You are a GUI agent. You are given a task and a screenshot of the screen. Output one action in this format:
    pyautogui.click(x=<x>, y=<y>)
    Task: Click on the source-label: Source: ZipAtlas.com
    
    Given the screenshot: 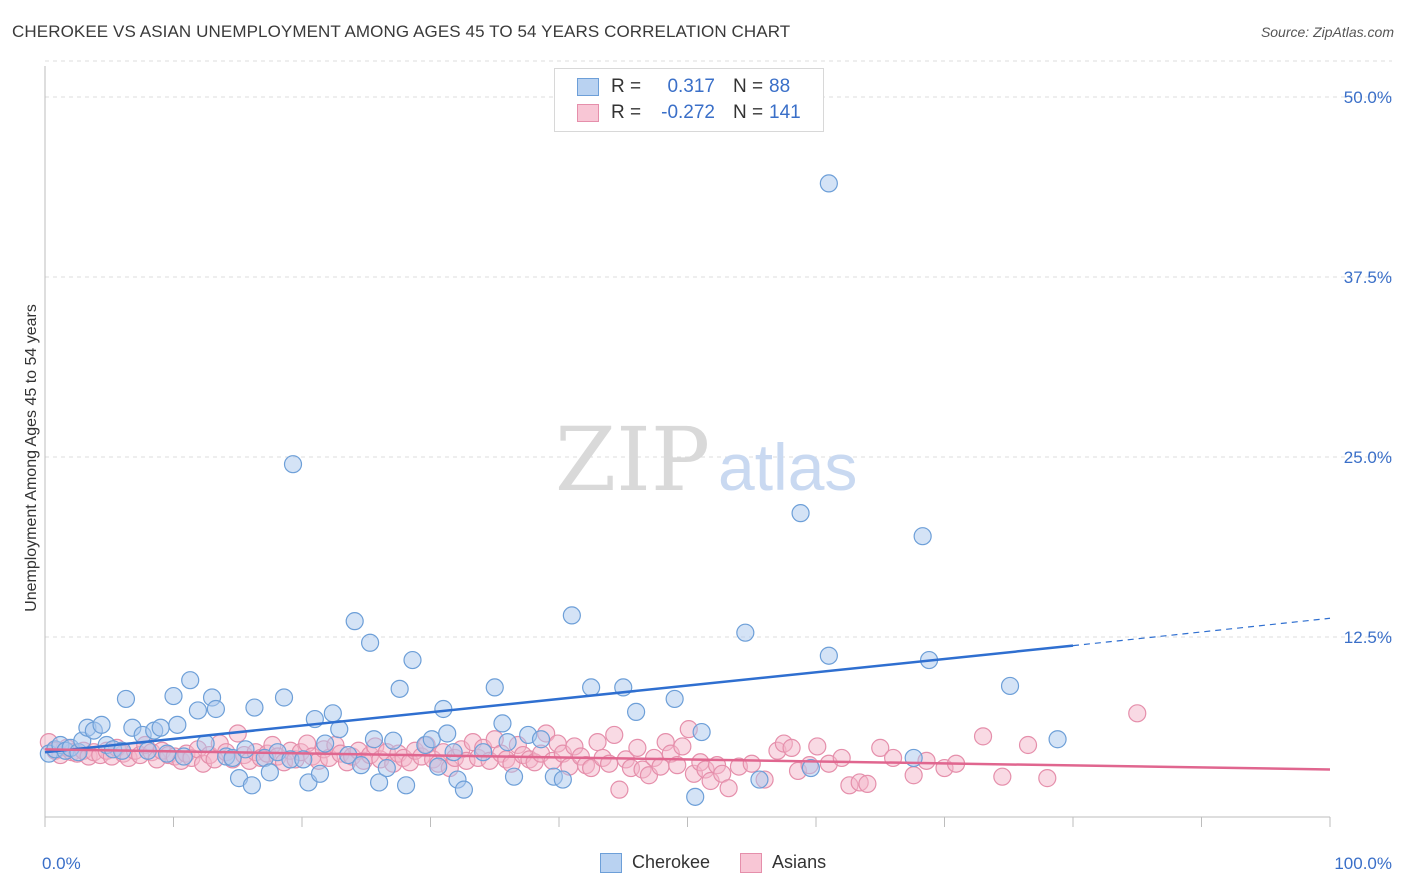 What is the action you would take?
    pyautogui.click(x=1327, y=32)
    